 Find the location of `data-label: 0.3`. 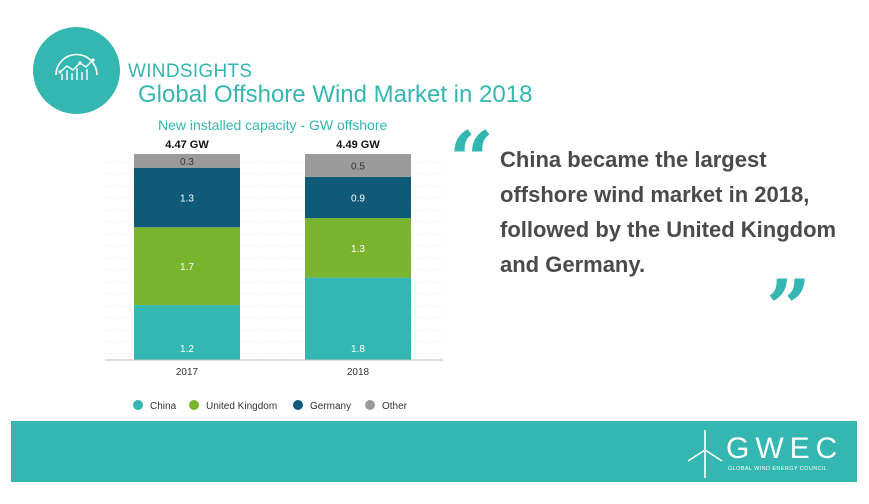

data-label: 0.3 is located at coordinates (187, 162).